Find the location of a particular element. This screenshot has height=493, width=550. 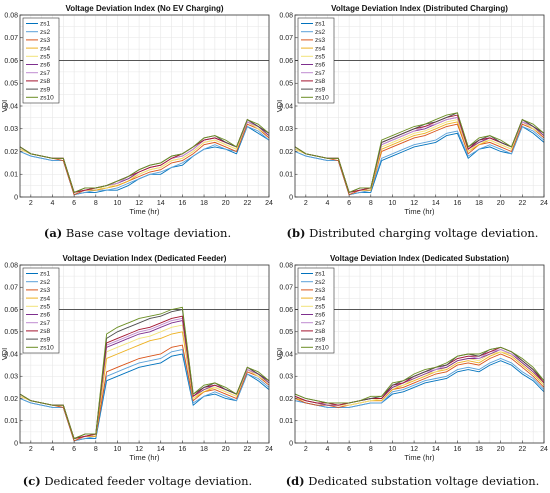

caption-a-text: Base case voltage deviation. is located at coordinates (148, 233).